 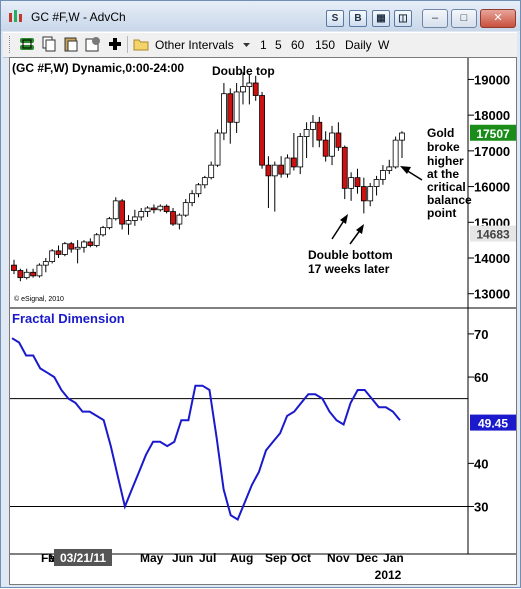 What do you see at coordinates (498, 18) in the screenshot?
I see `close-button: ✕` at bounding box center [498, 18].